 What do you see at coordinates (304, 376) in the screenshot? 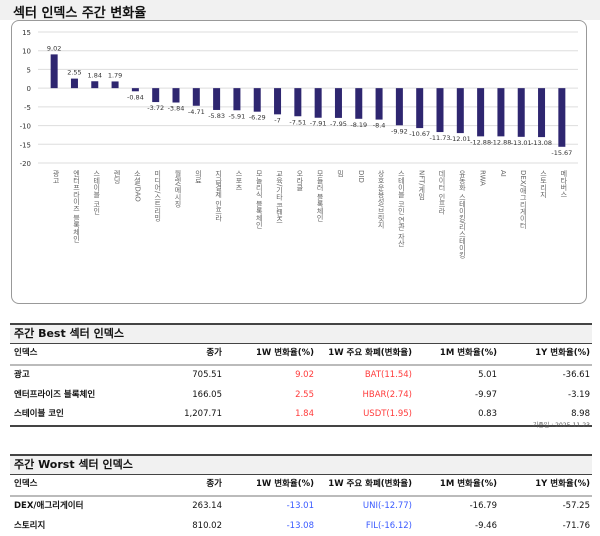
I see `table-cell: 9.02` at bounding box center [304, 376].